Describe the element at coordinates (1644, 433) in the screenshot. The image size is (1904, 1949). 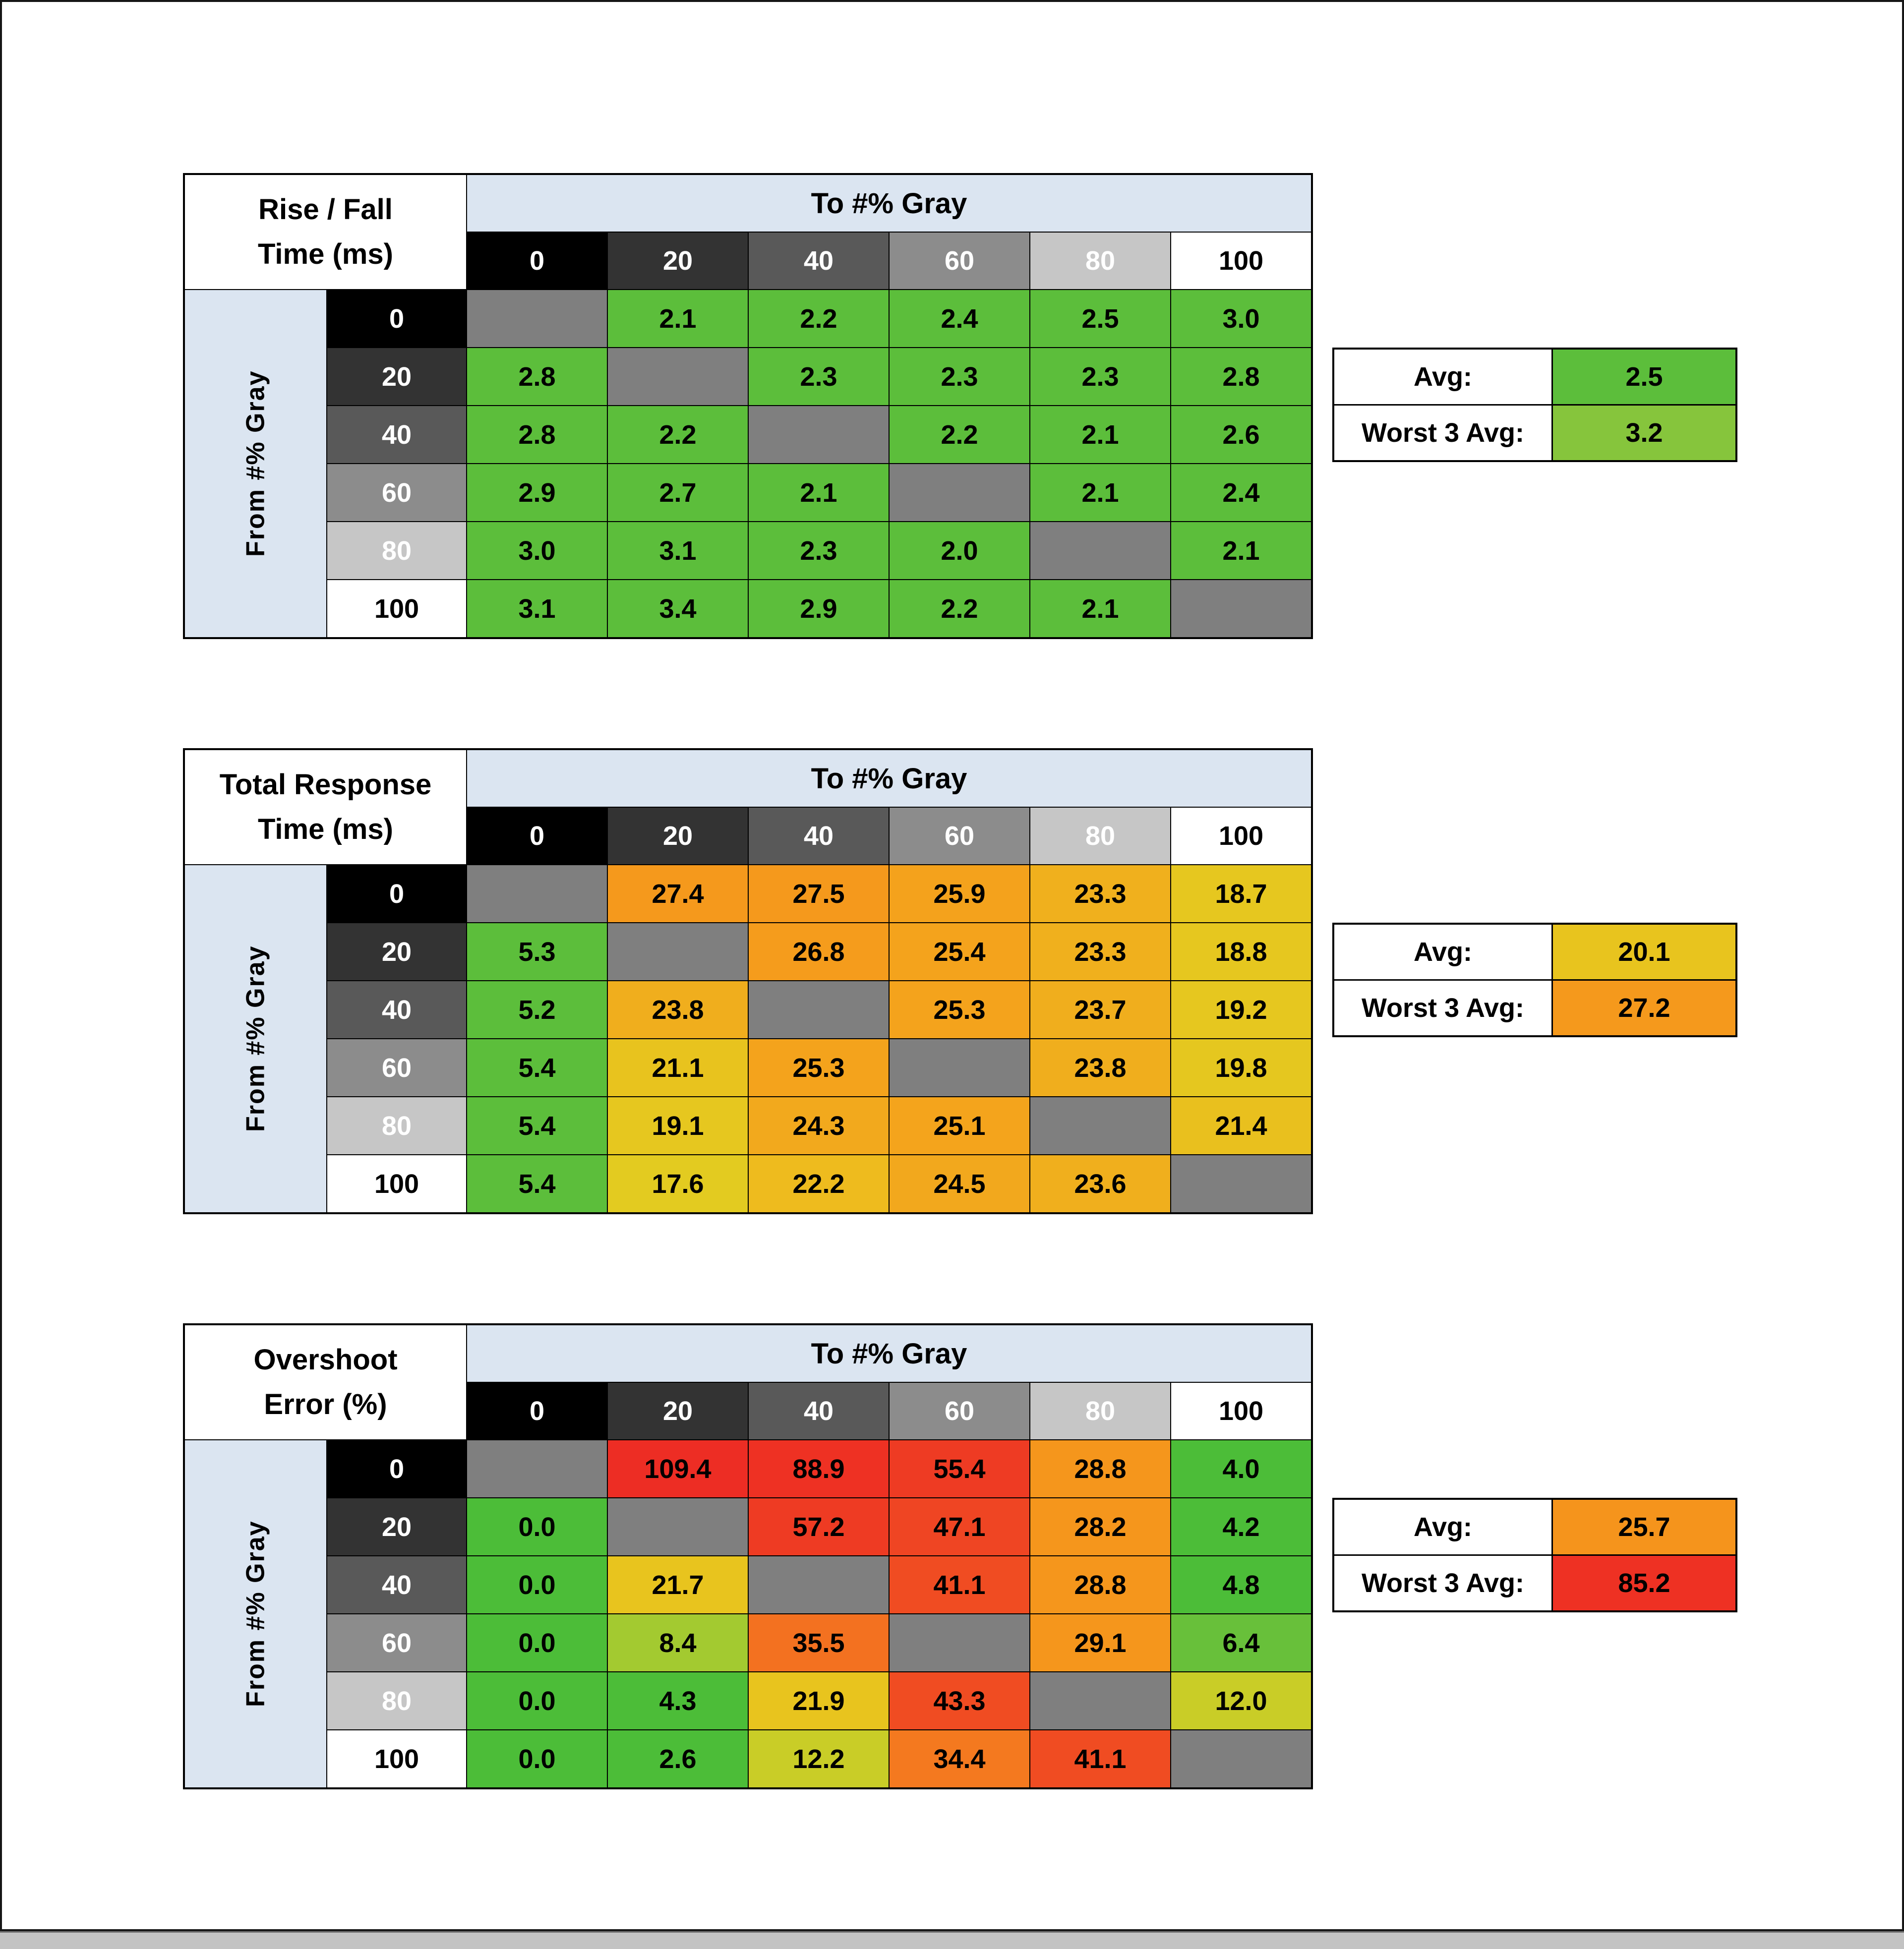
I see `worst3-avg-value: 3.2` at that location.